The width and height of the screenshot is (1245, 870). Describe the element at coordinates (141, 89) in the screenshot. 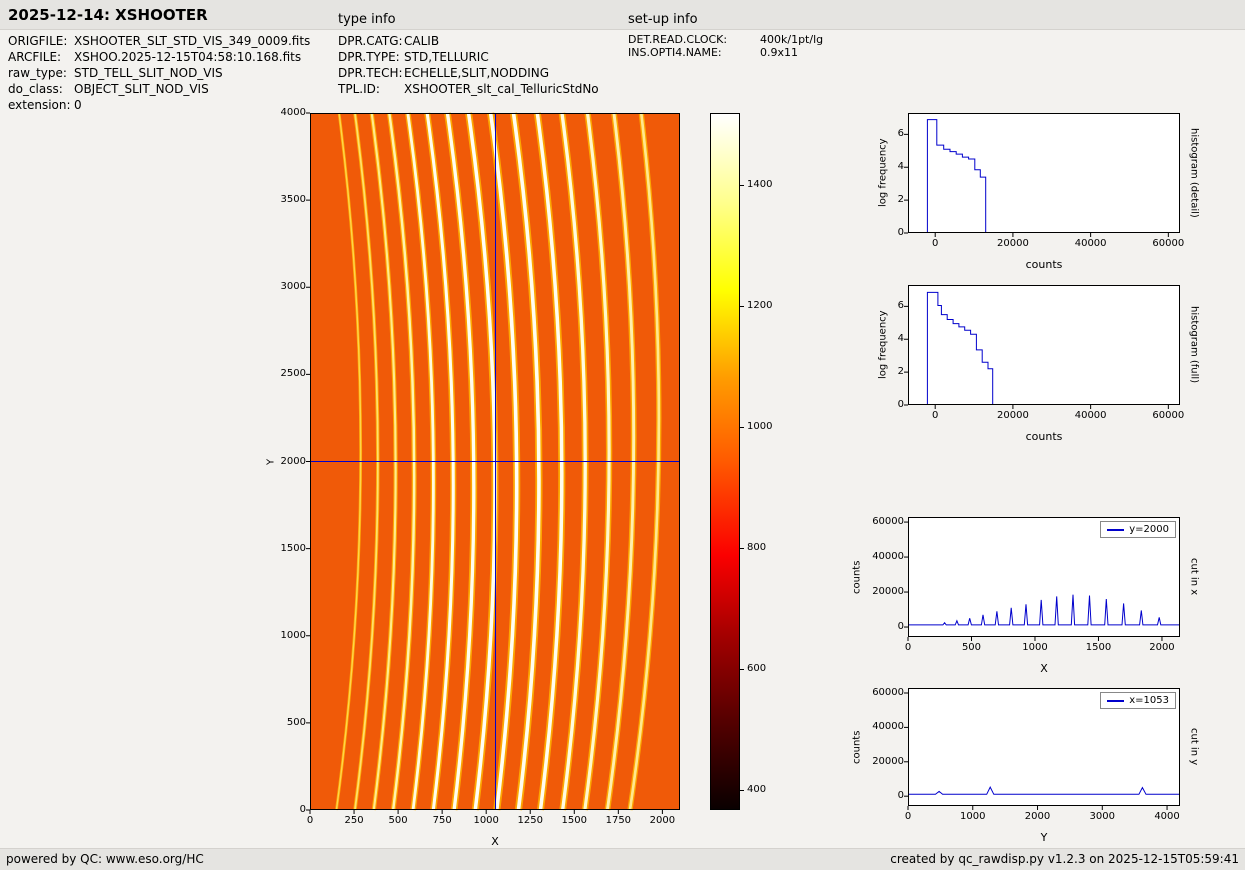

I see `meta-value: OBJECT_SLIT_NOD_VIS` at that location.